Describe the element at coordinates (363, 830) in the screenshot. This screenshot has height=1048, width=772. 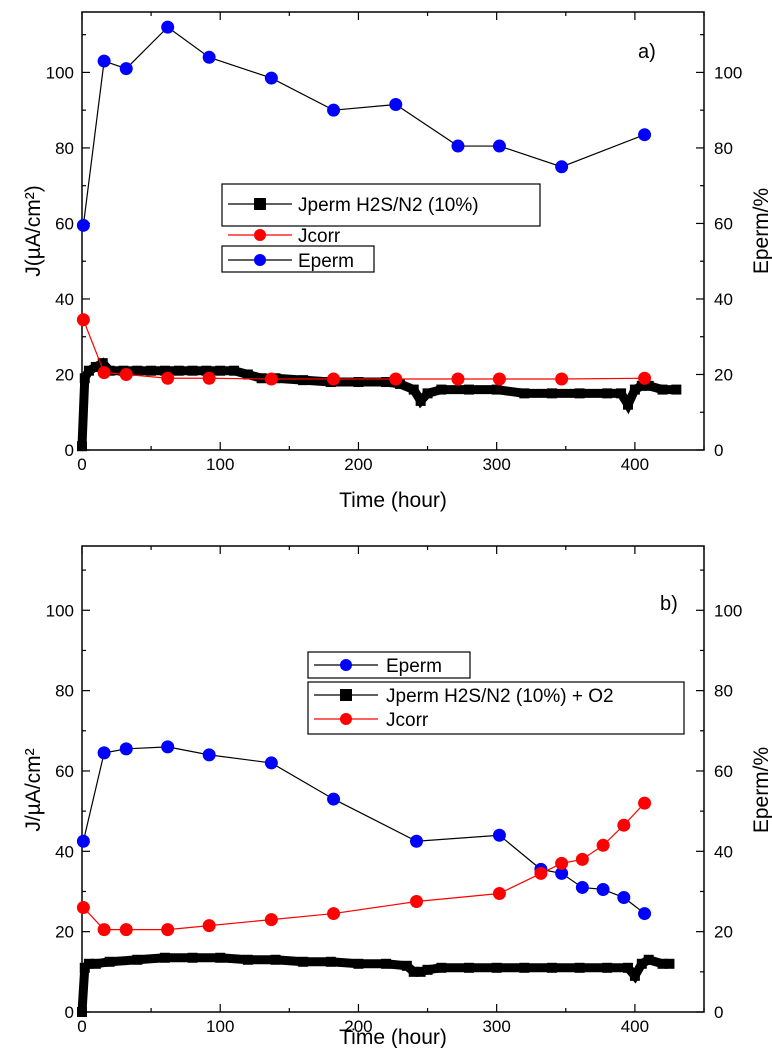
I see `series-line` at that location.